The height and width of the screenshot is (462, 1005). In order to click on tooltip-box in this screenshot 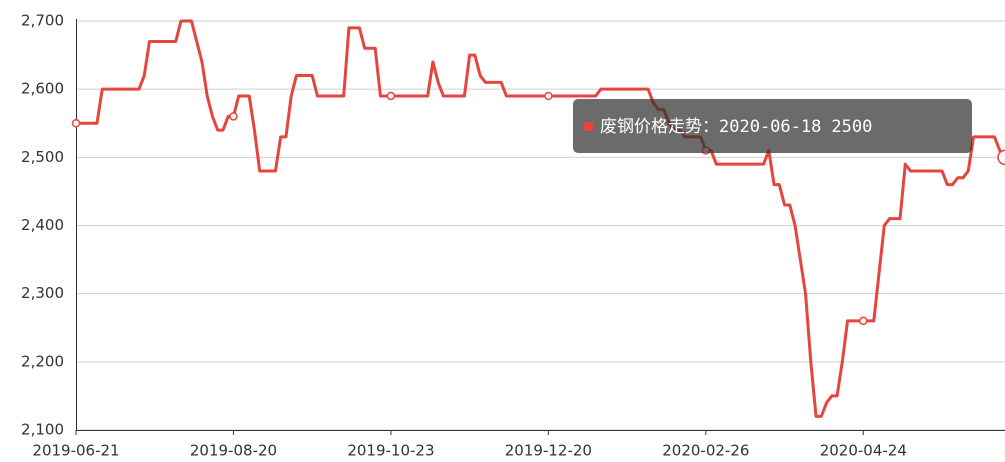, I will do `click(772, 126)`.